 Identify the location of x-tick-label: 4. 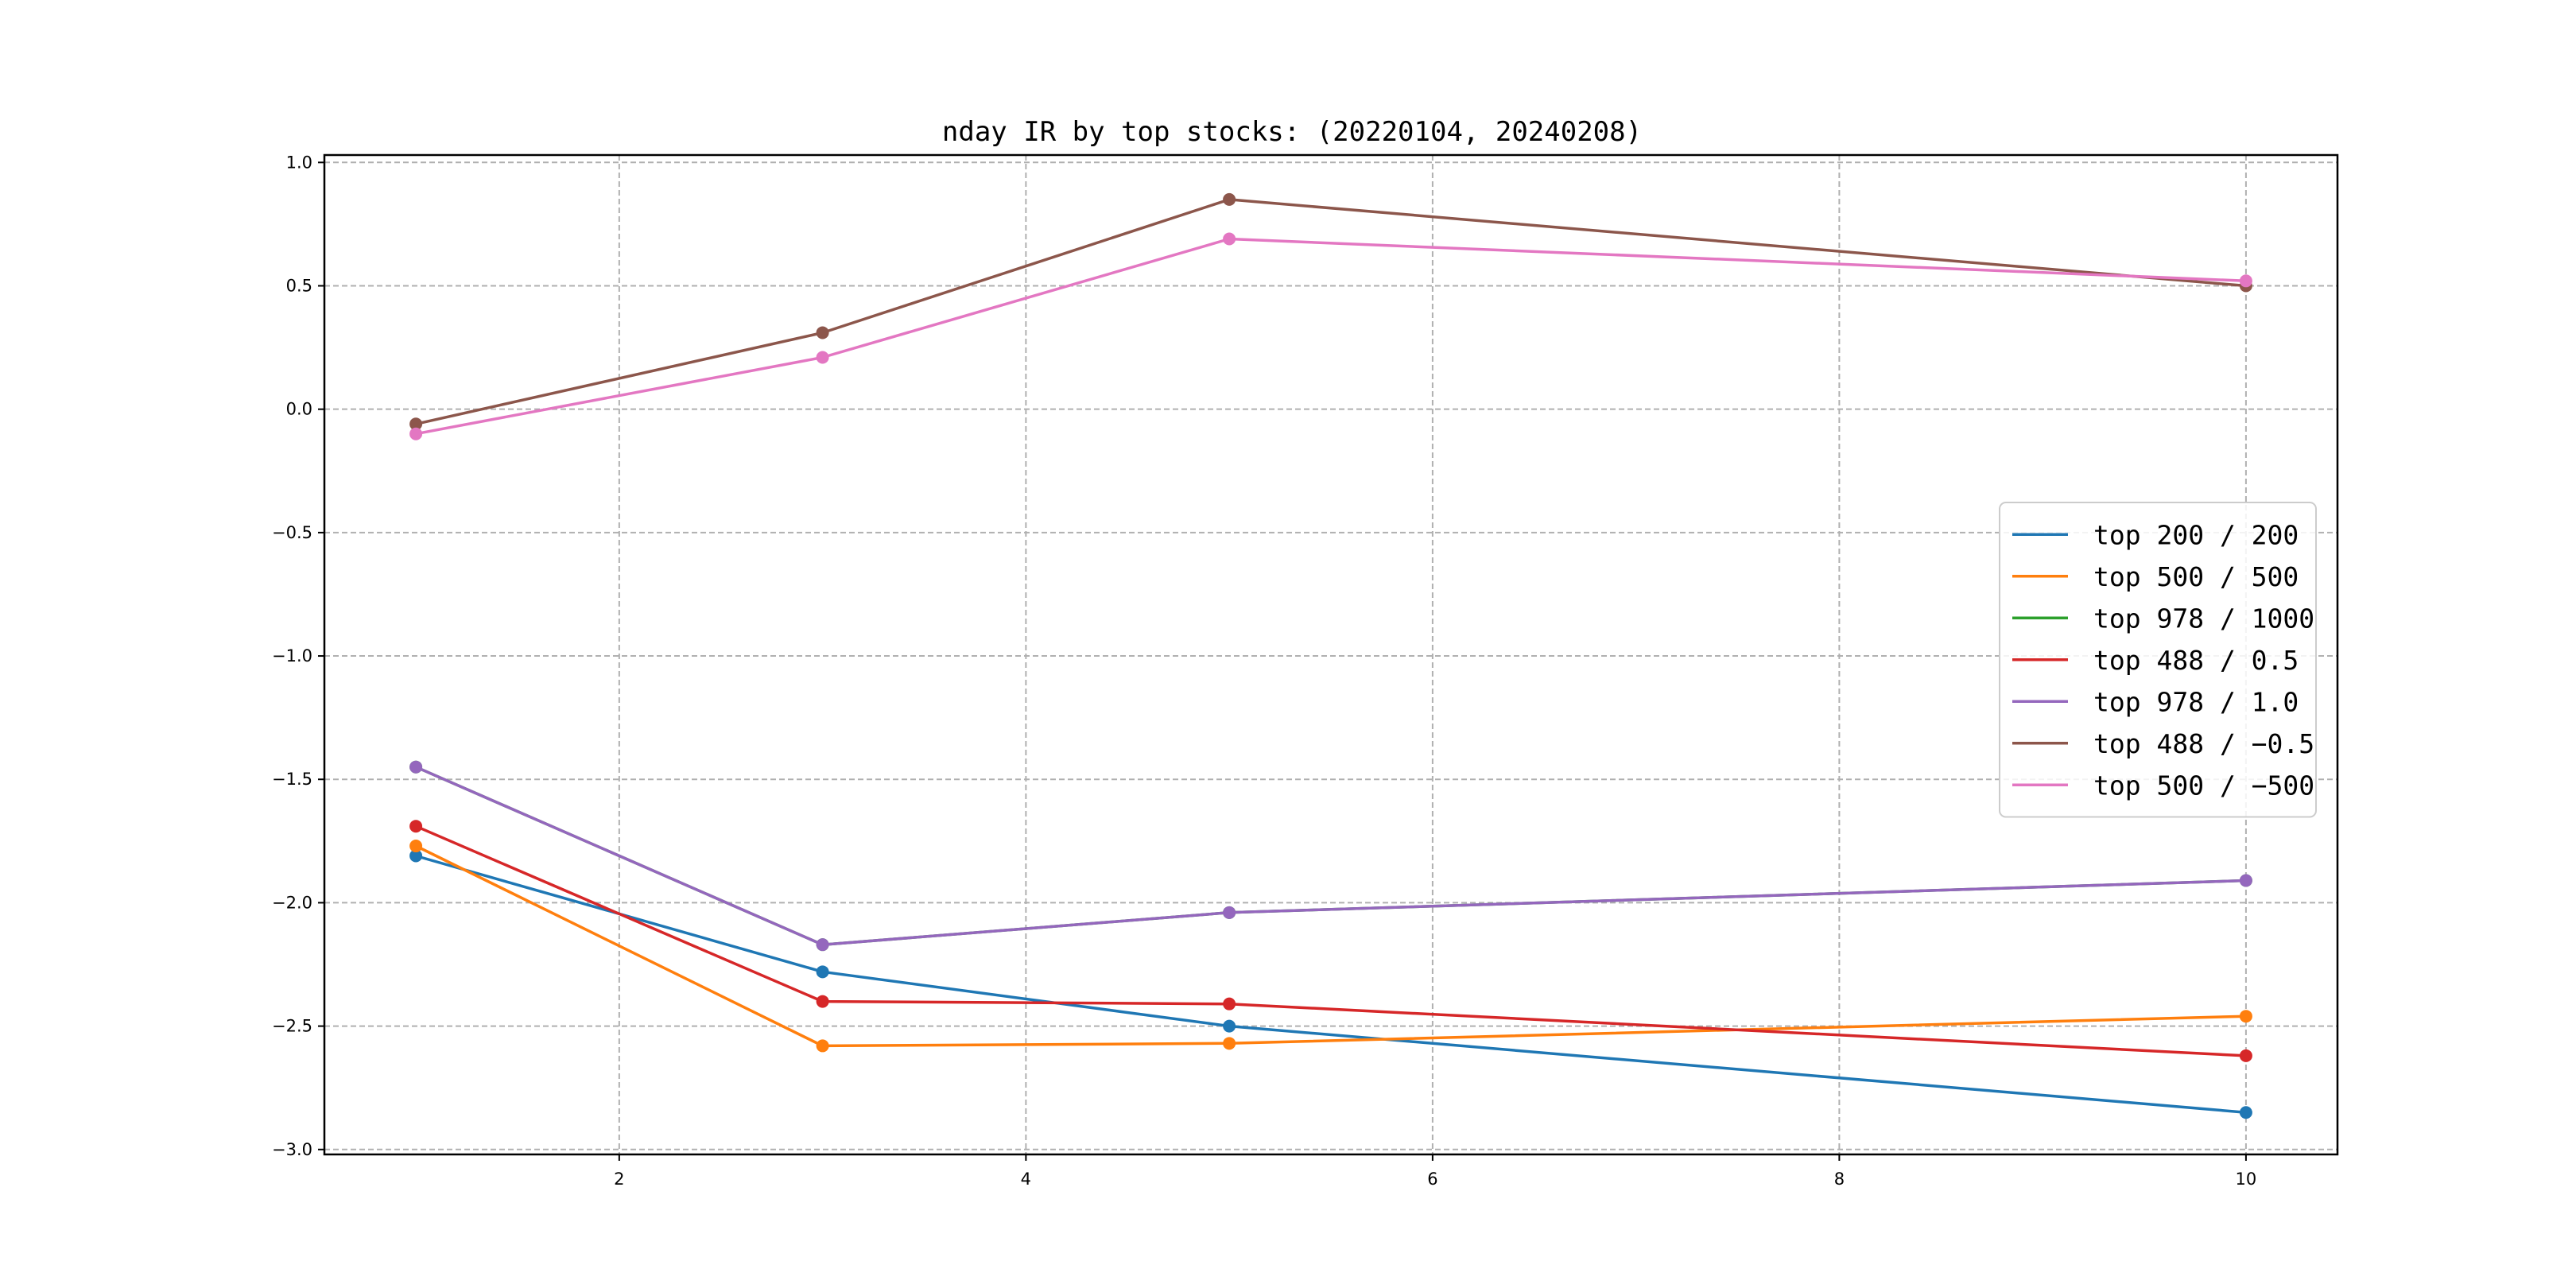
(1026, 1179).